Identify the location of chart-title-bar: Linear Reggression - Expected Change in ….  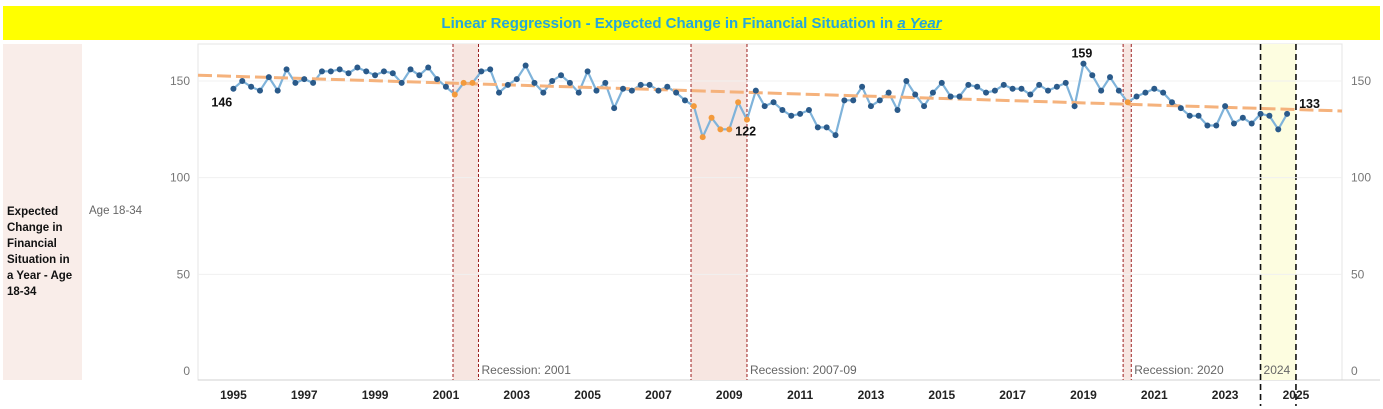
(691, 23).